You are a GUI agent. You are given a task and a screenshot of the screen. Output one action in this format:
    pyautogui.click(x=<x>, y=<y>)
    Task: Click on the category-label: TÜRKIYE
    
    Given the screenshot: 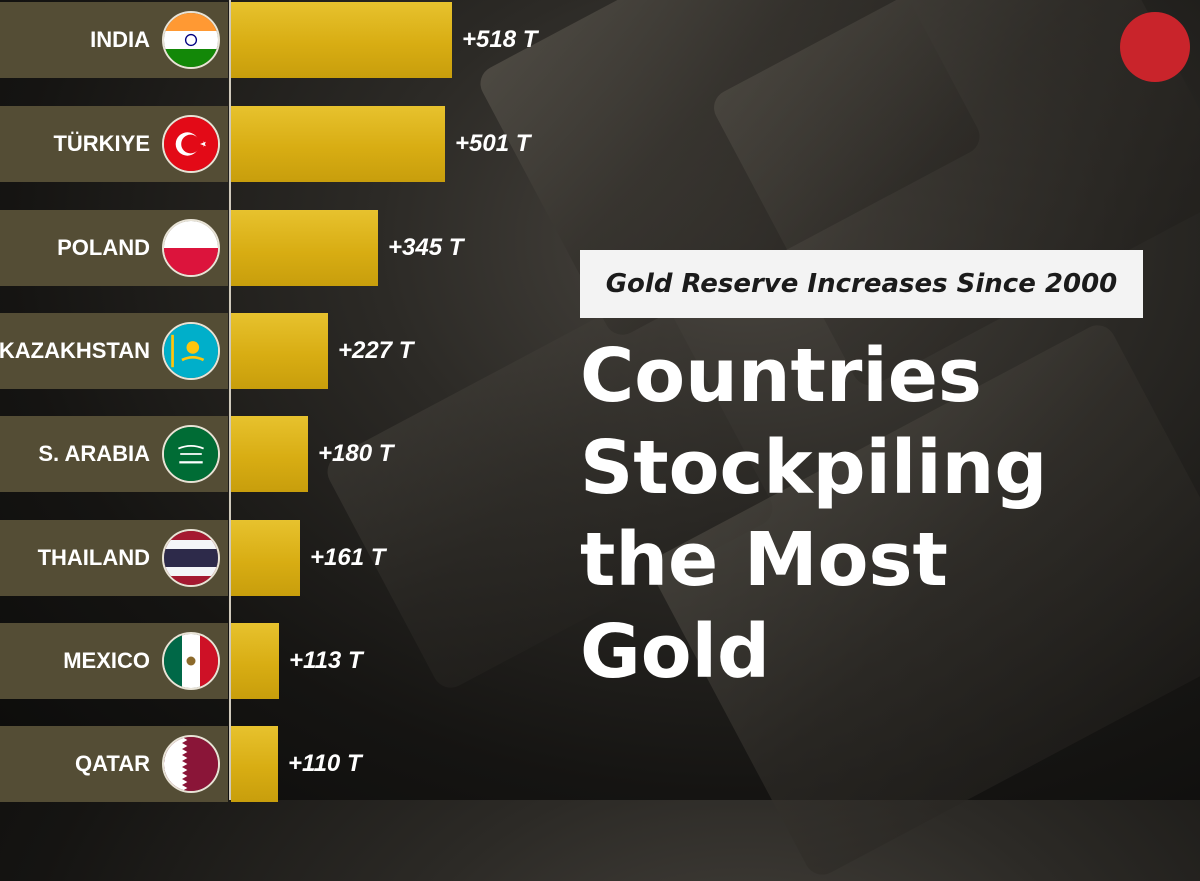 What is the action you would take?
    pyautogui.click(x=101, y=143)
    